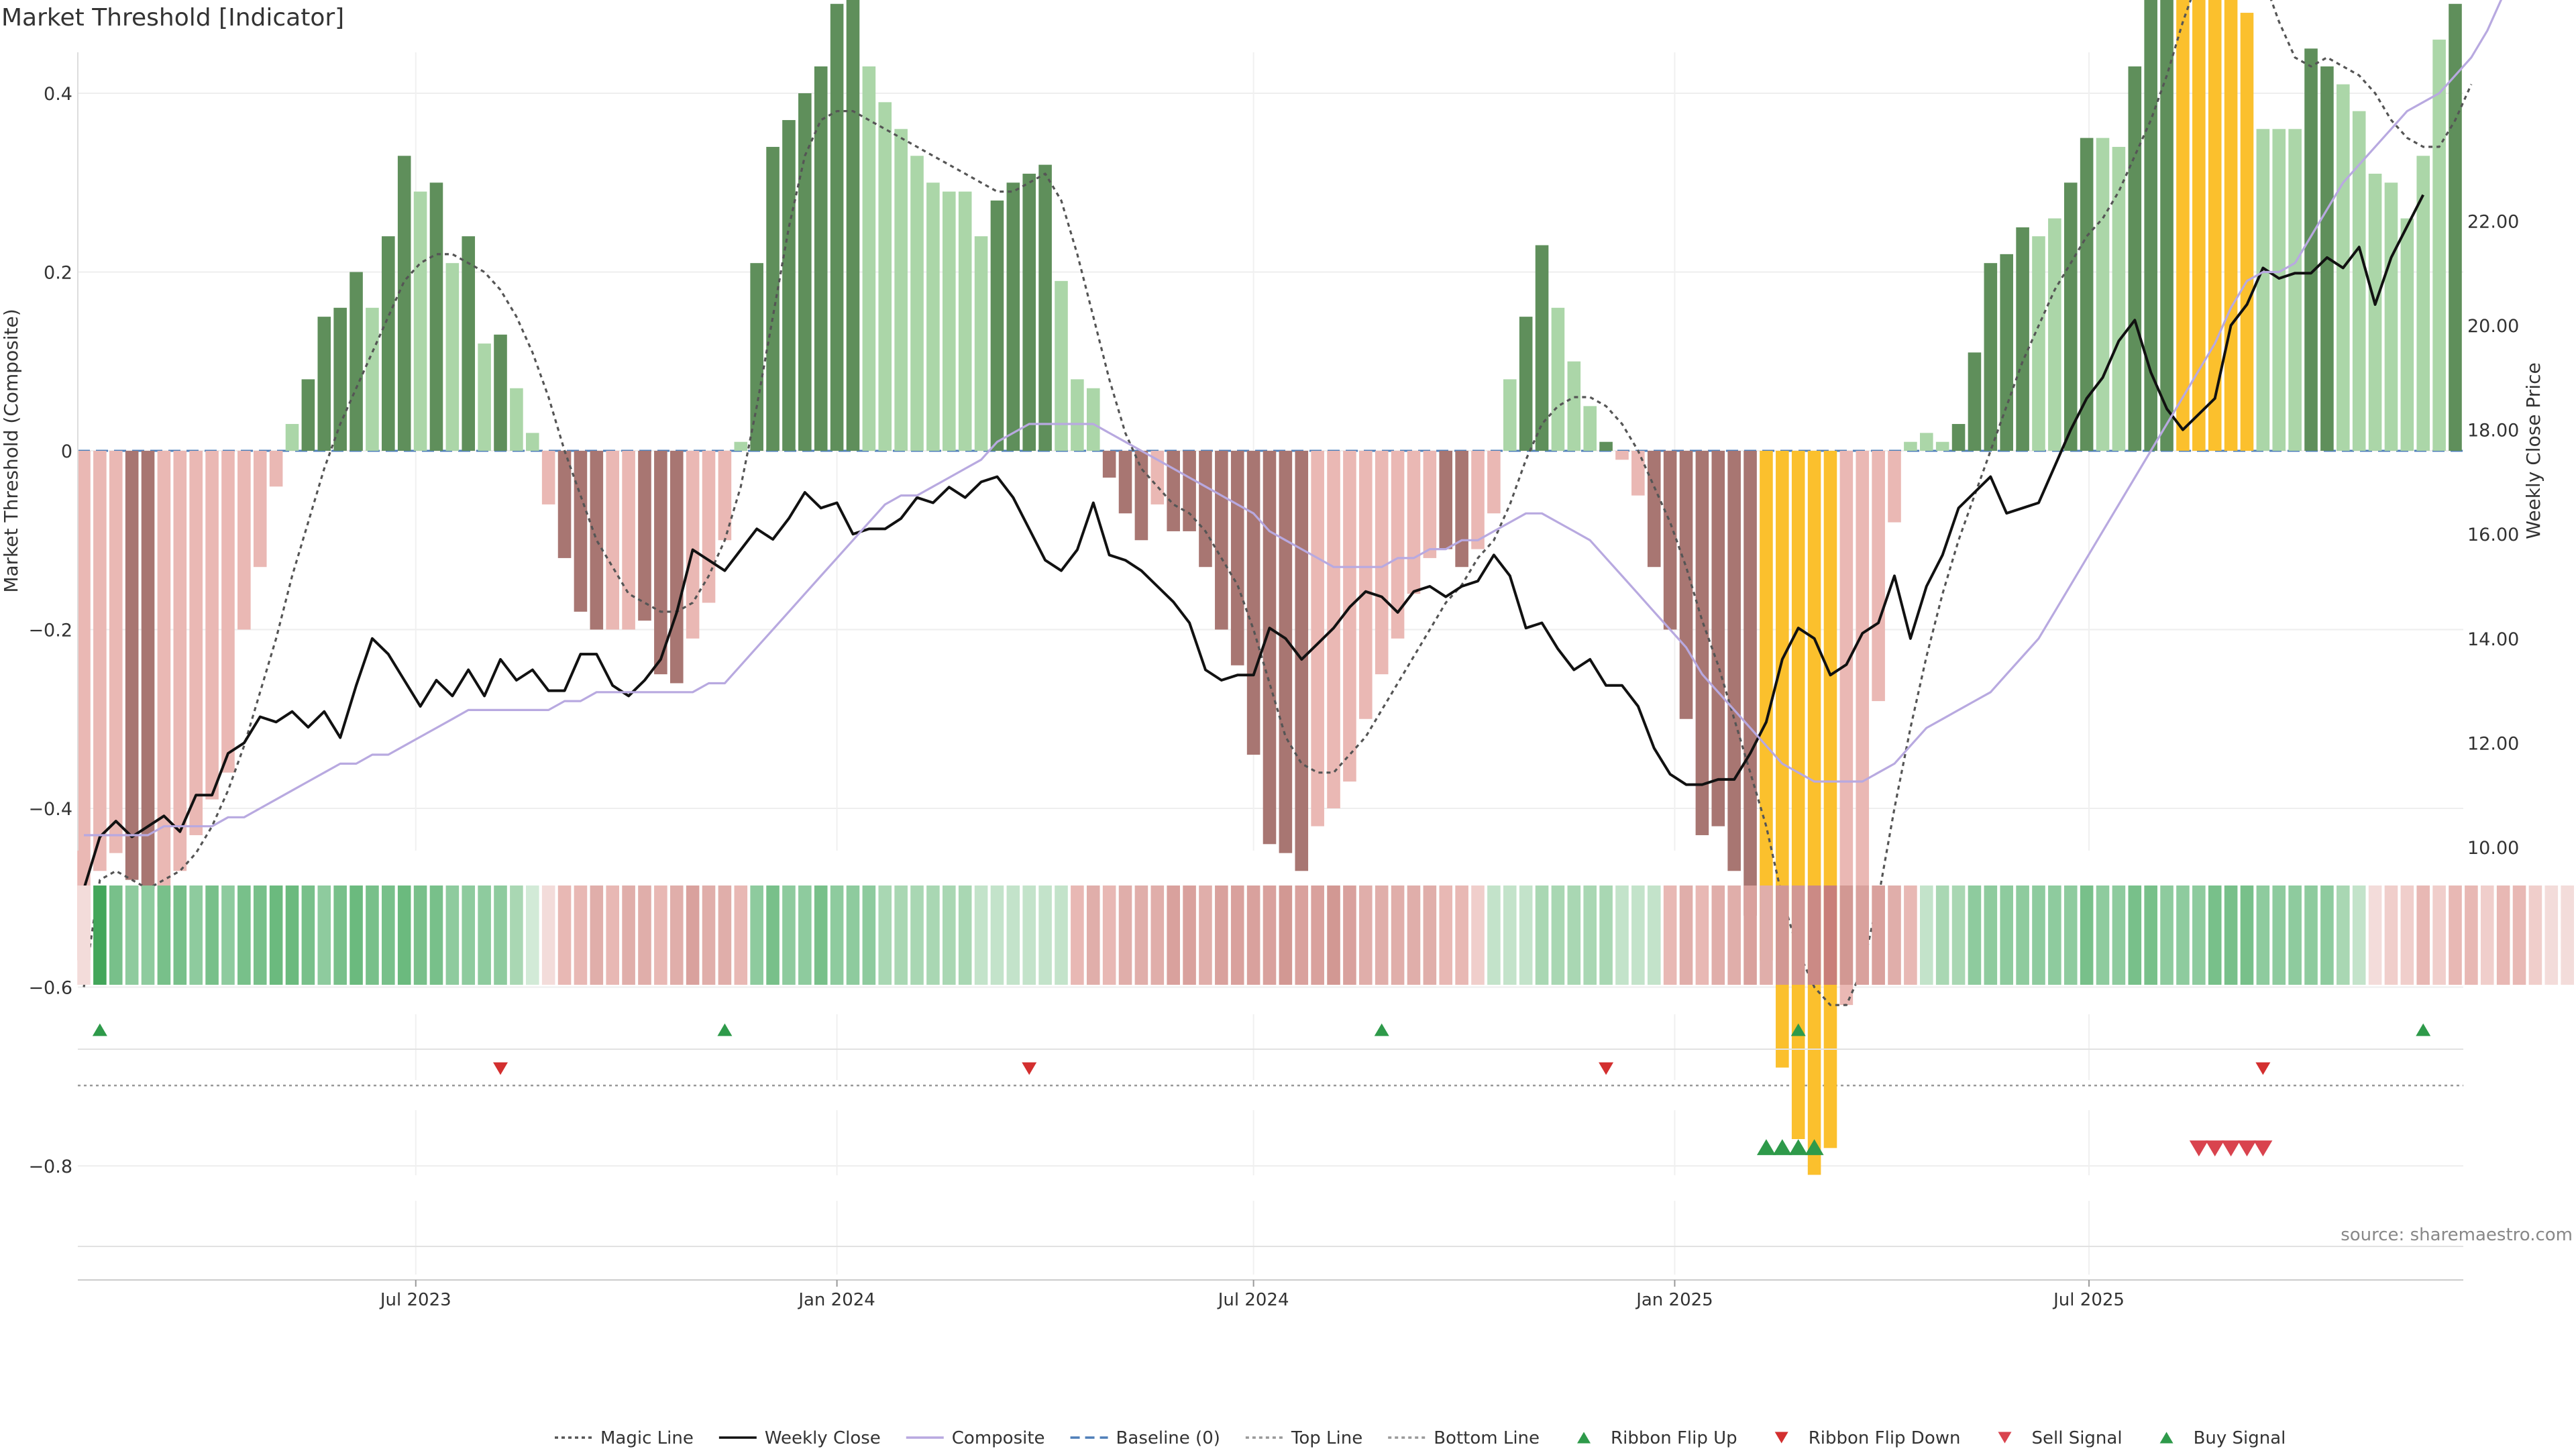 The image size is (2576, 1449). Describe the element at coordinates (2493, 221) in the screenshot. I see `right-tick-label: 22.00` at that location.